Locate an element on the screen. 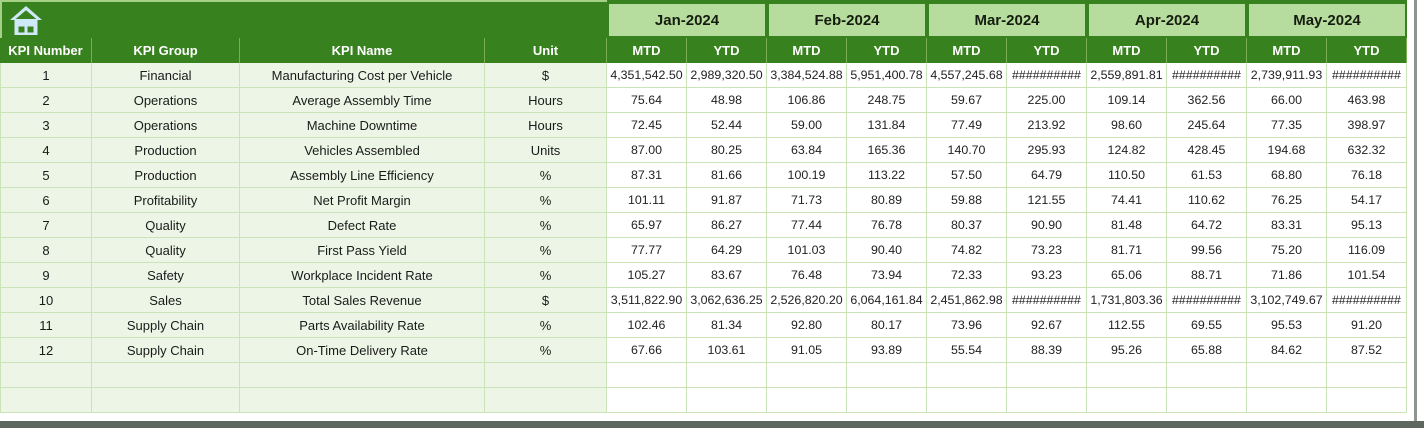 This screenshot has height=428, width=1424. cell-unit: Hours is located at coordinates (546, 125).